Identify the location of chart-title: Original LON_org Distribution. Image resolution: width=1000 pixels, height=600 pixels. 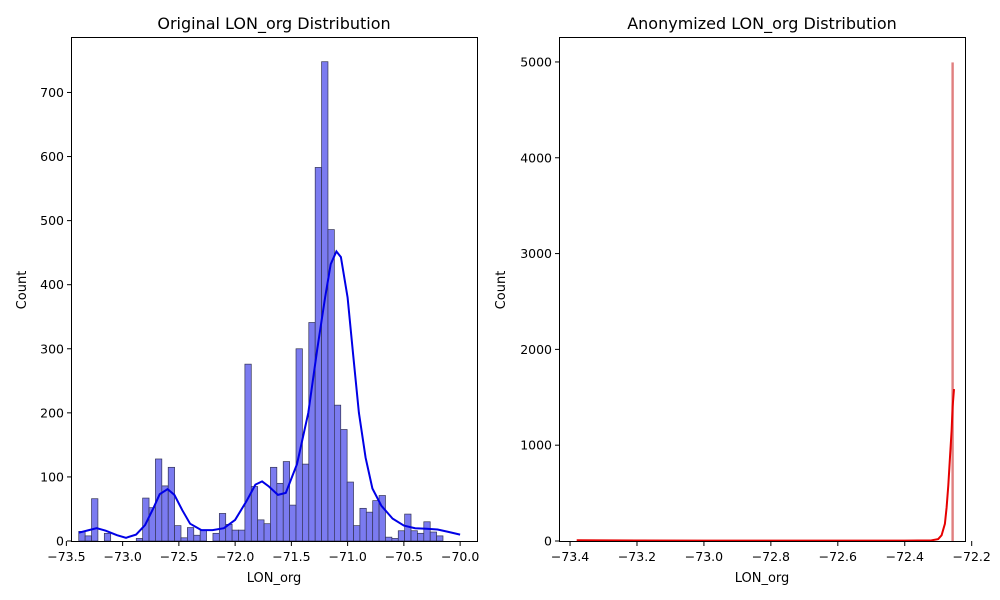
(273, 24).